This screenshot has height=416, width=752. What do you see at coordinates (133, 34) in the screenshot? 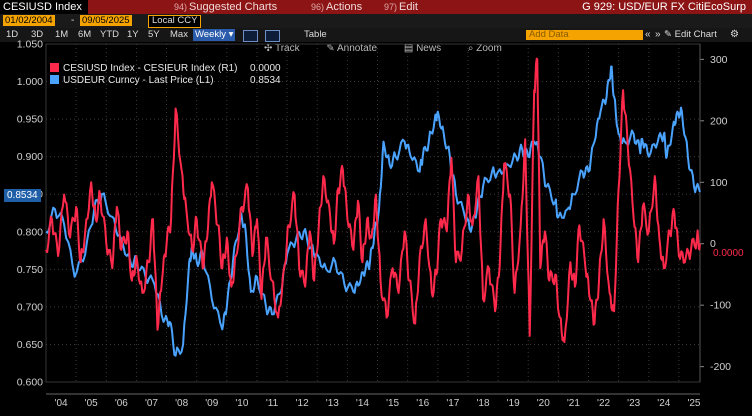
I see `period-1y: 1Y` at bounding box center [133, 34].